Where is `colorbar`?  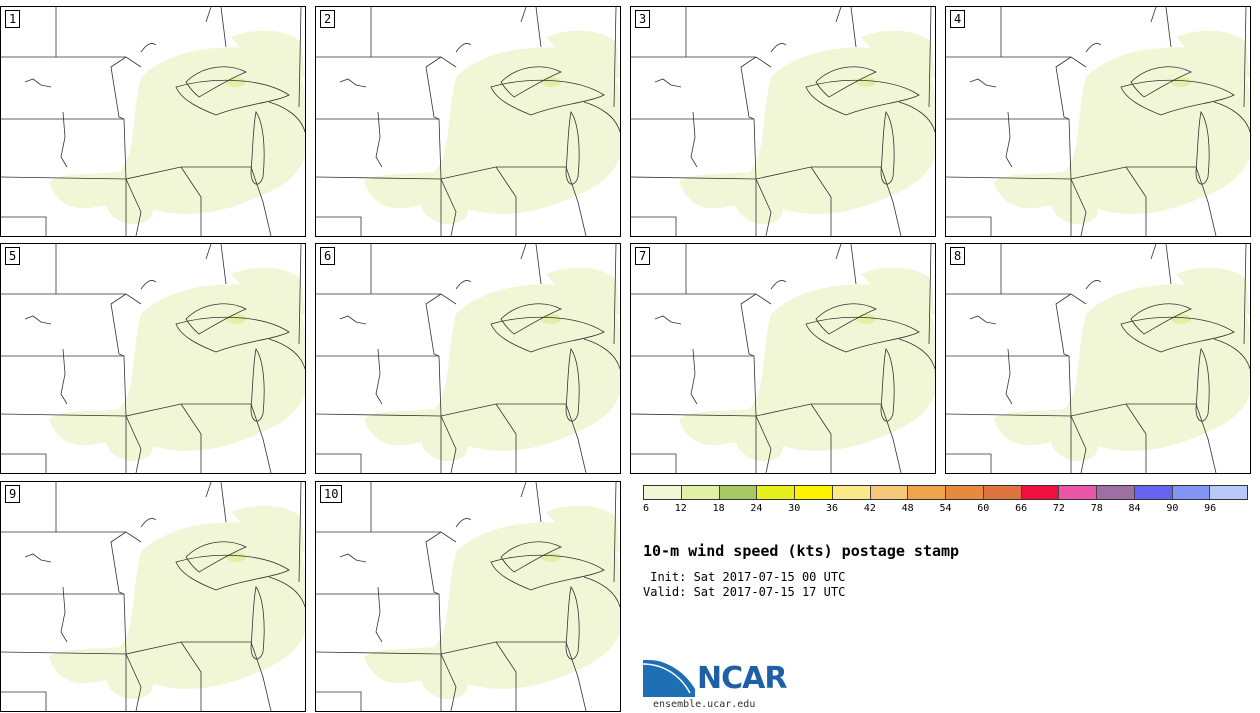
colorbar is located at coordinates (945, 492).